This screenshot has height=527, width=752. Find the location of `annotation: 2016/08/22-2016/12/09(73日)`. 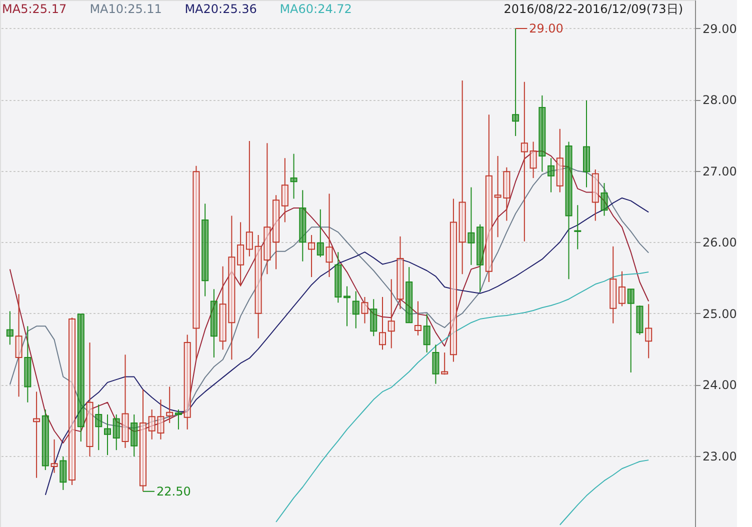

annotation: 2016/08/22-2016/12/09(73日) is located at coordinates (593, 9).